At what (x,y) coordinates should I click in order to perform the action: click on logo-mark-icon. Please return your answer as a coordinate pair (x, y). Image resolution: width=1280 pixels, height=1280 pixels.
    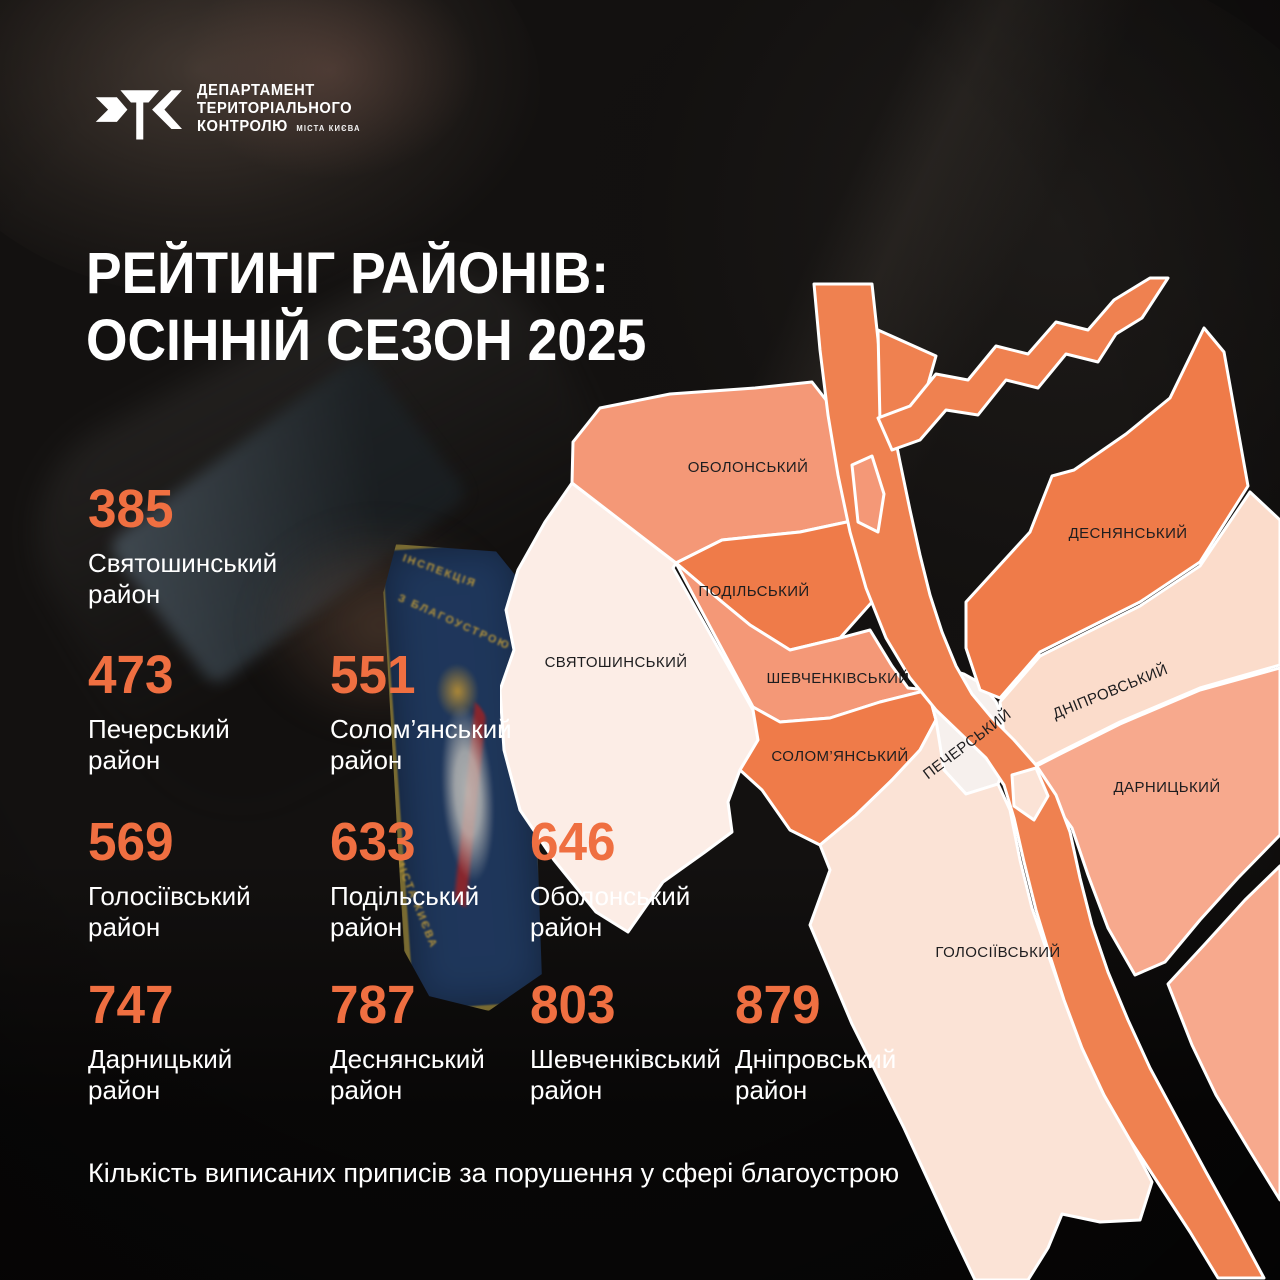
    Looking at the image, I should click on (138, 115).